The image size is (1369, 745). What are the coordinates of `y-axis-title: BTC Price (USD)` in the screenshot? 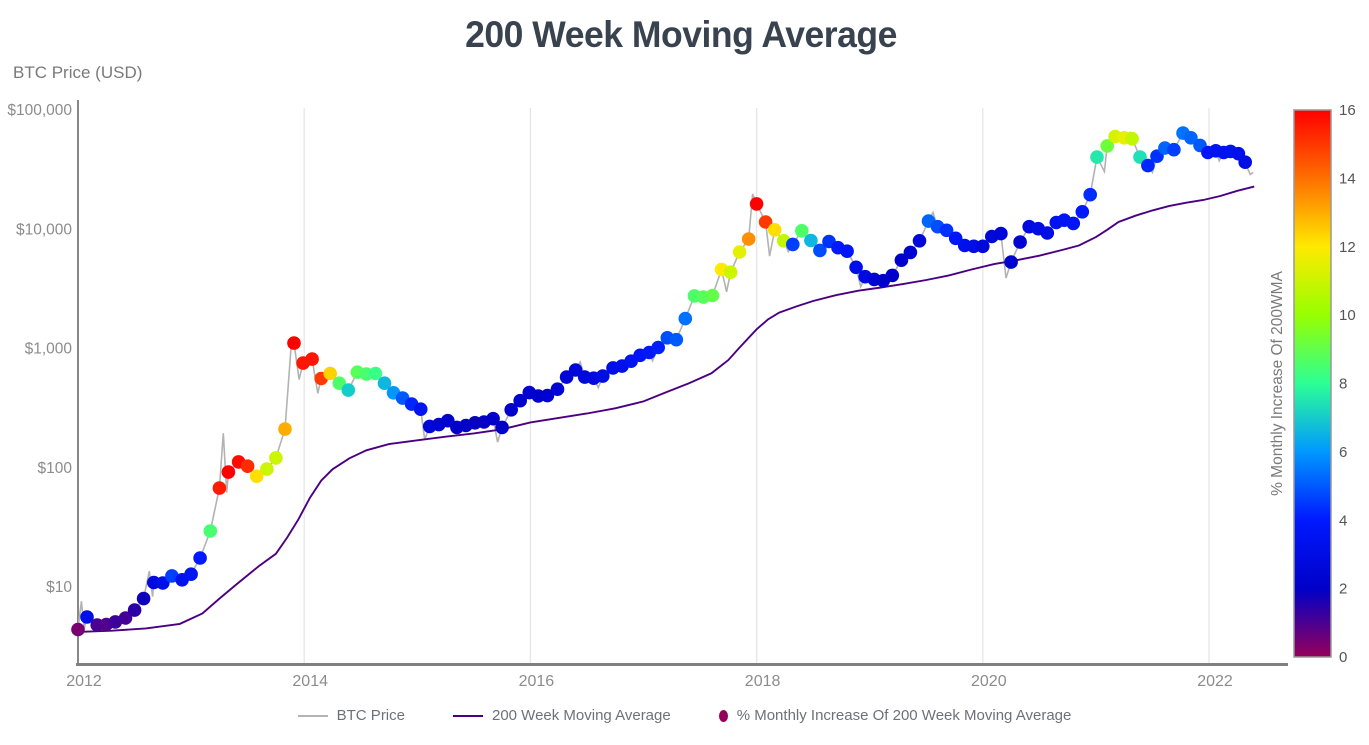 It's located at (78, 72).